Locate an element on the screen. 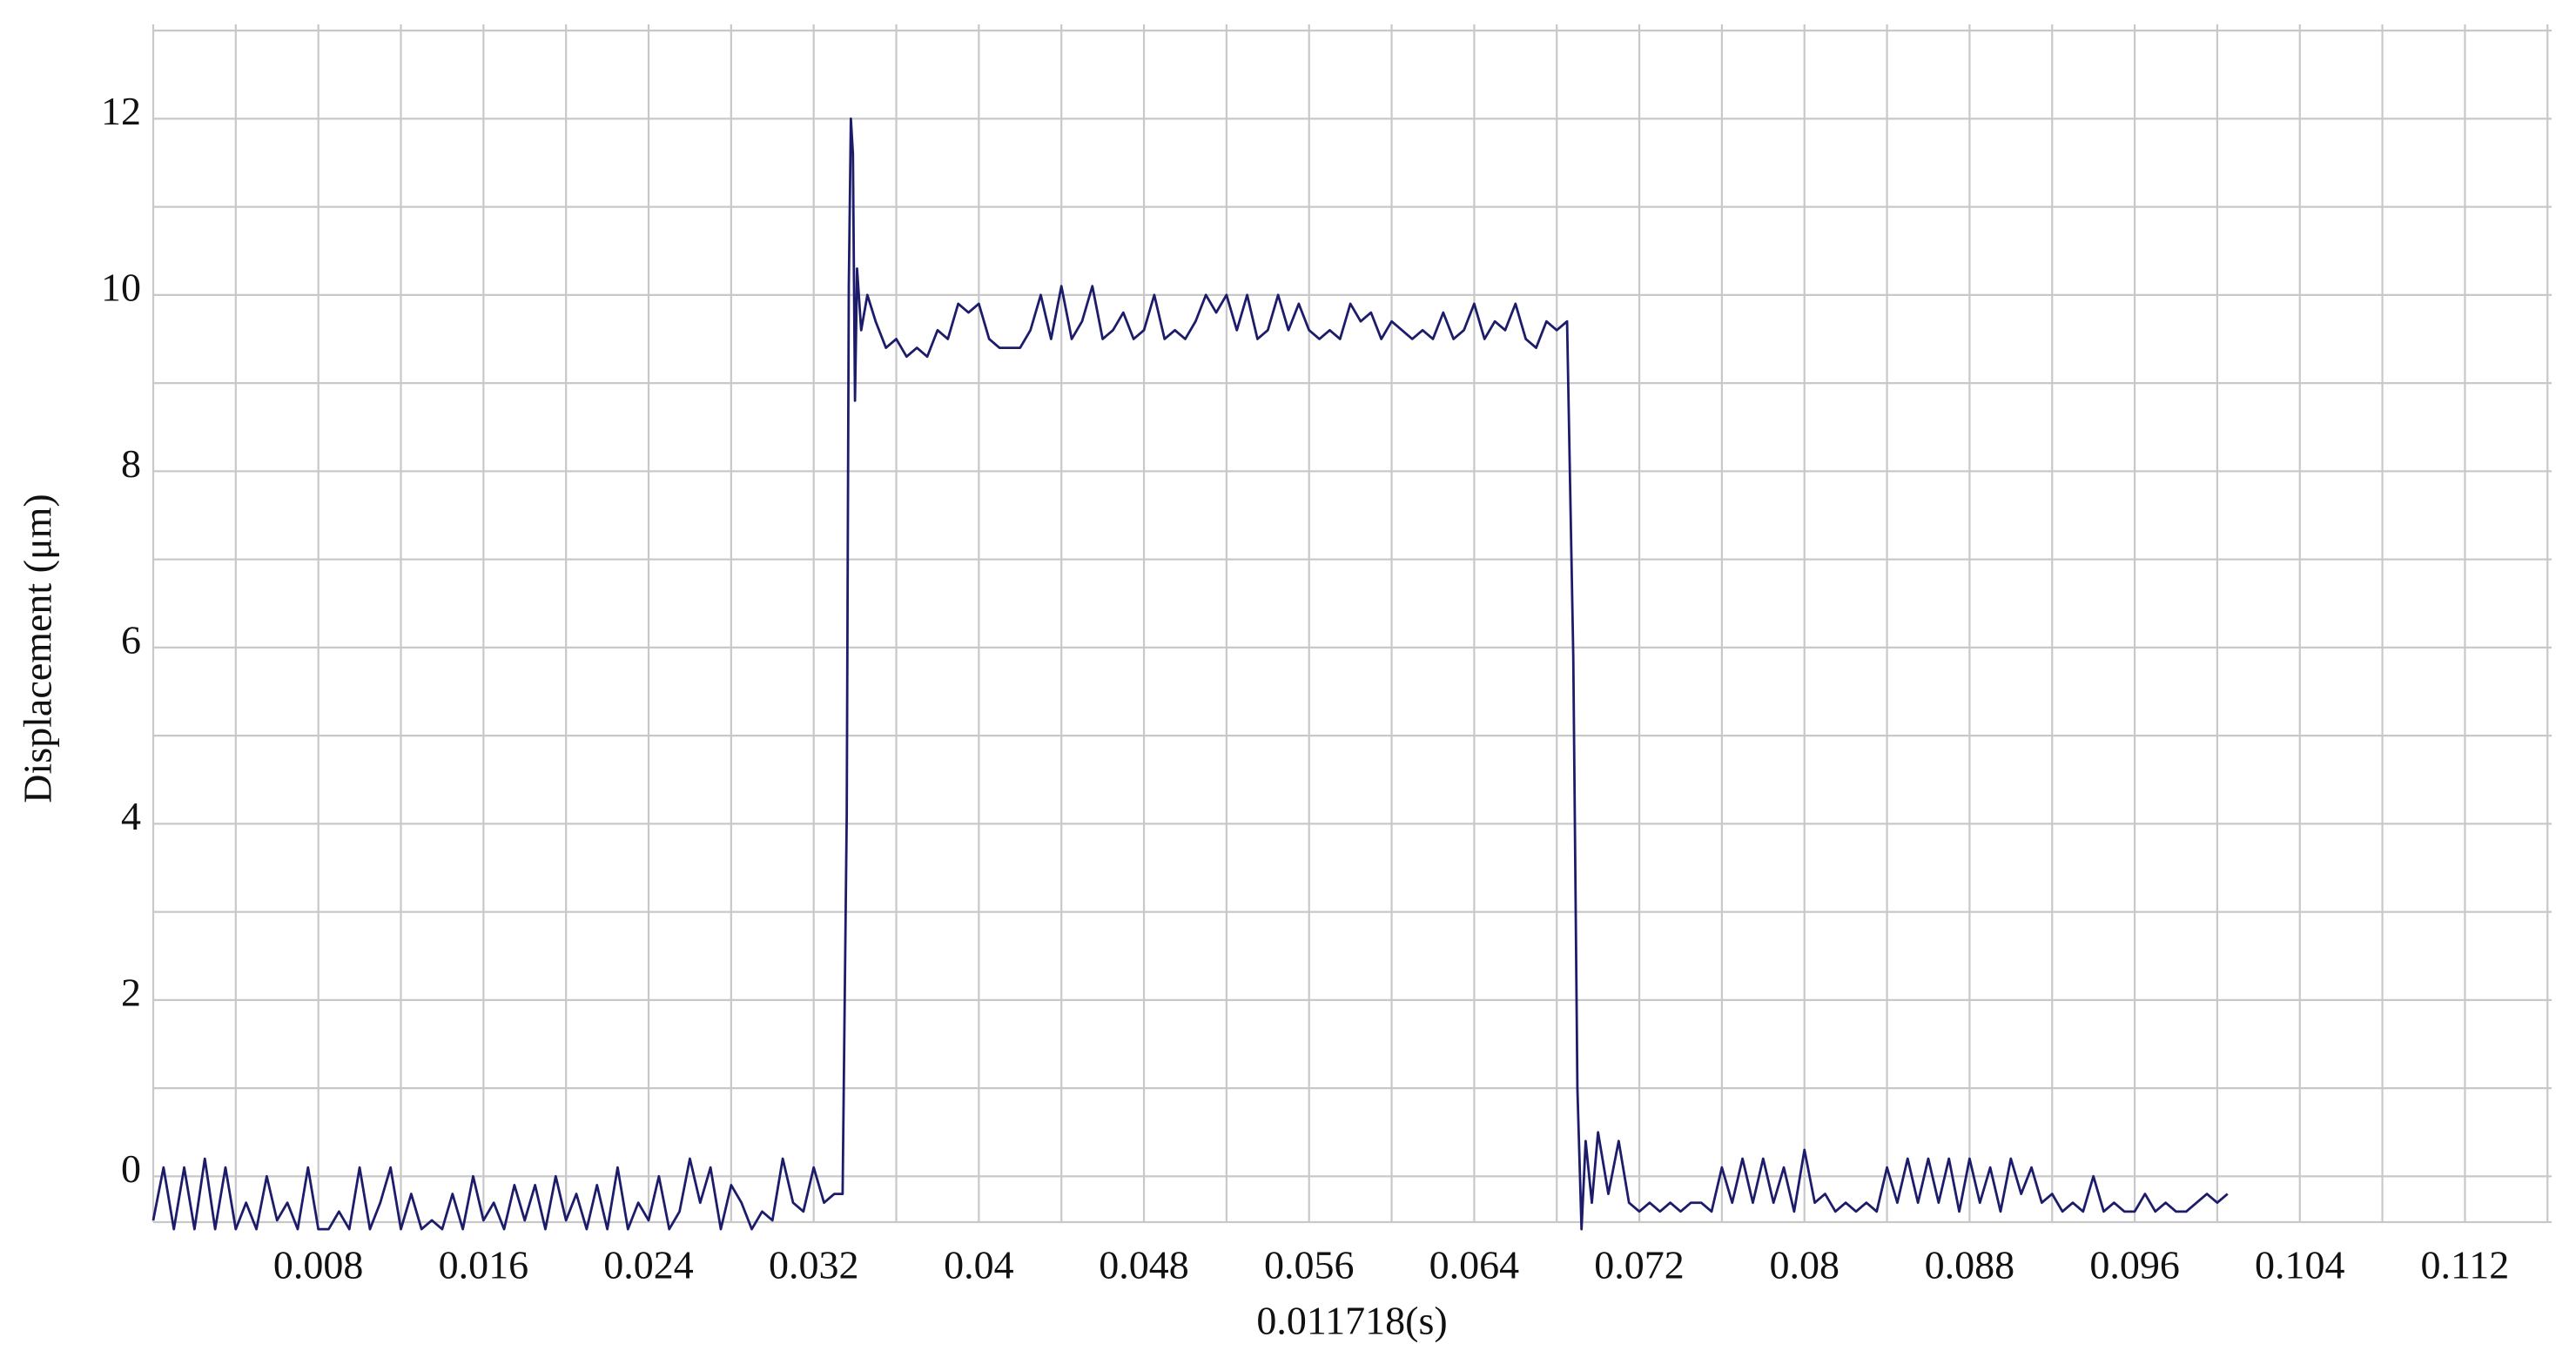 This screenshot has width=2576, height=1364. y-tick-label: 4 is located at coordinates (131, 816).